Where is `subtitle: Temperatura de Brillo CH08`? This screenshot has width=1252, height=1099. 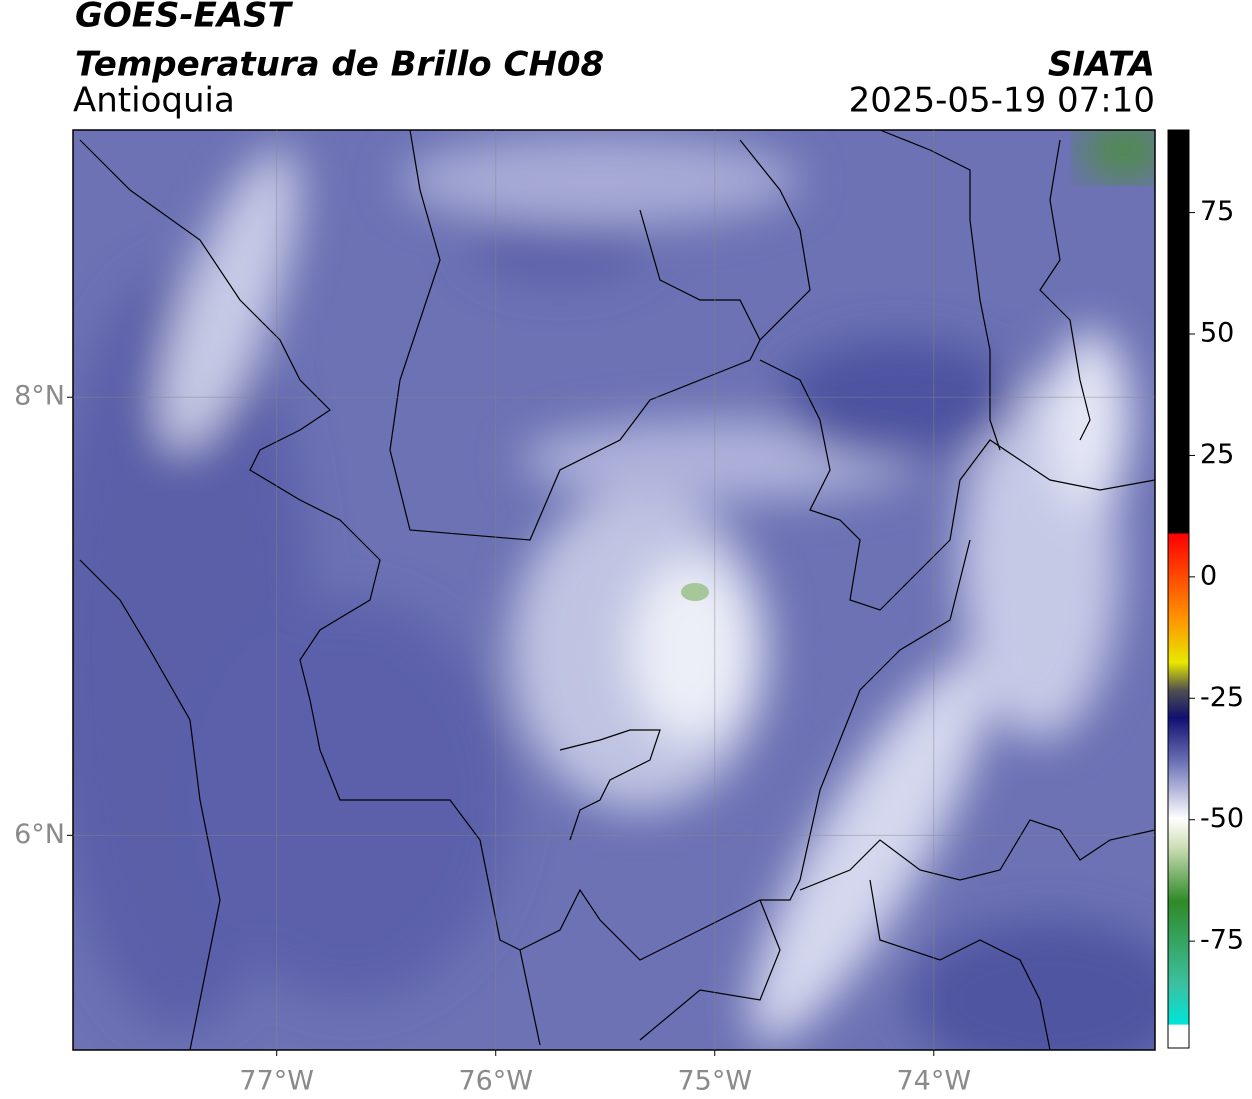
subtitle: Temperatura de Brillo CH08 is located at coordinates (339, 65).